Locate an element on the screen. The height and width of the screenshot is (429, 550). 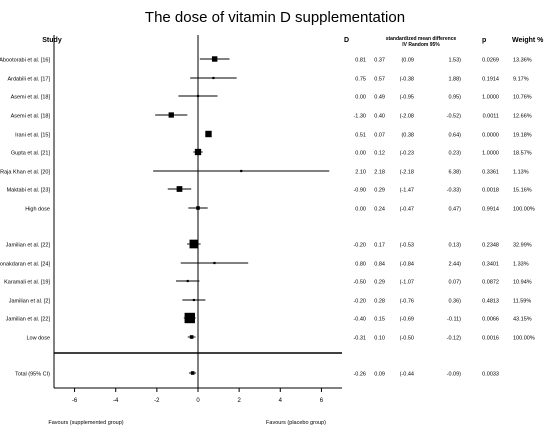
study-label: Low dose is located at coordinates (38, 339).